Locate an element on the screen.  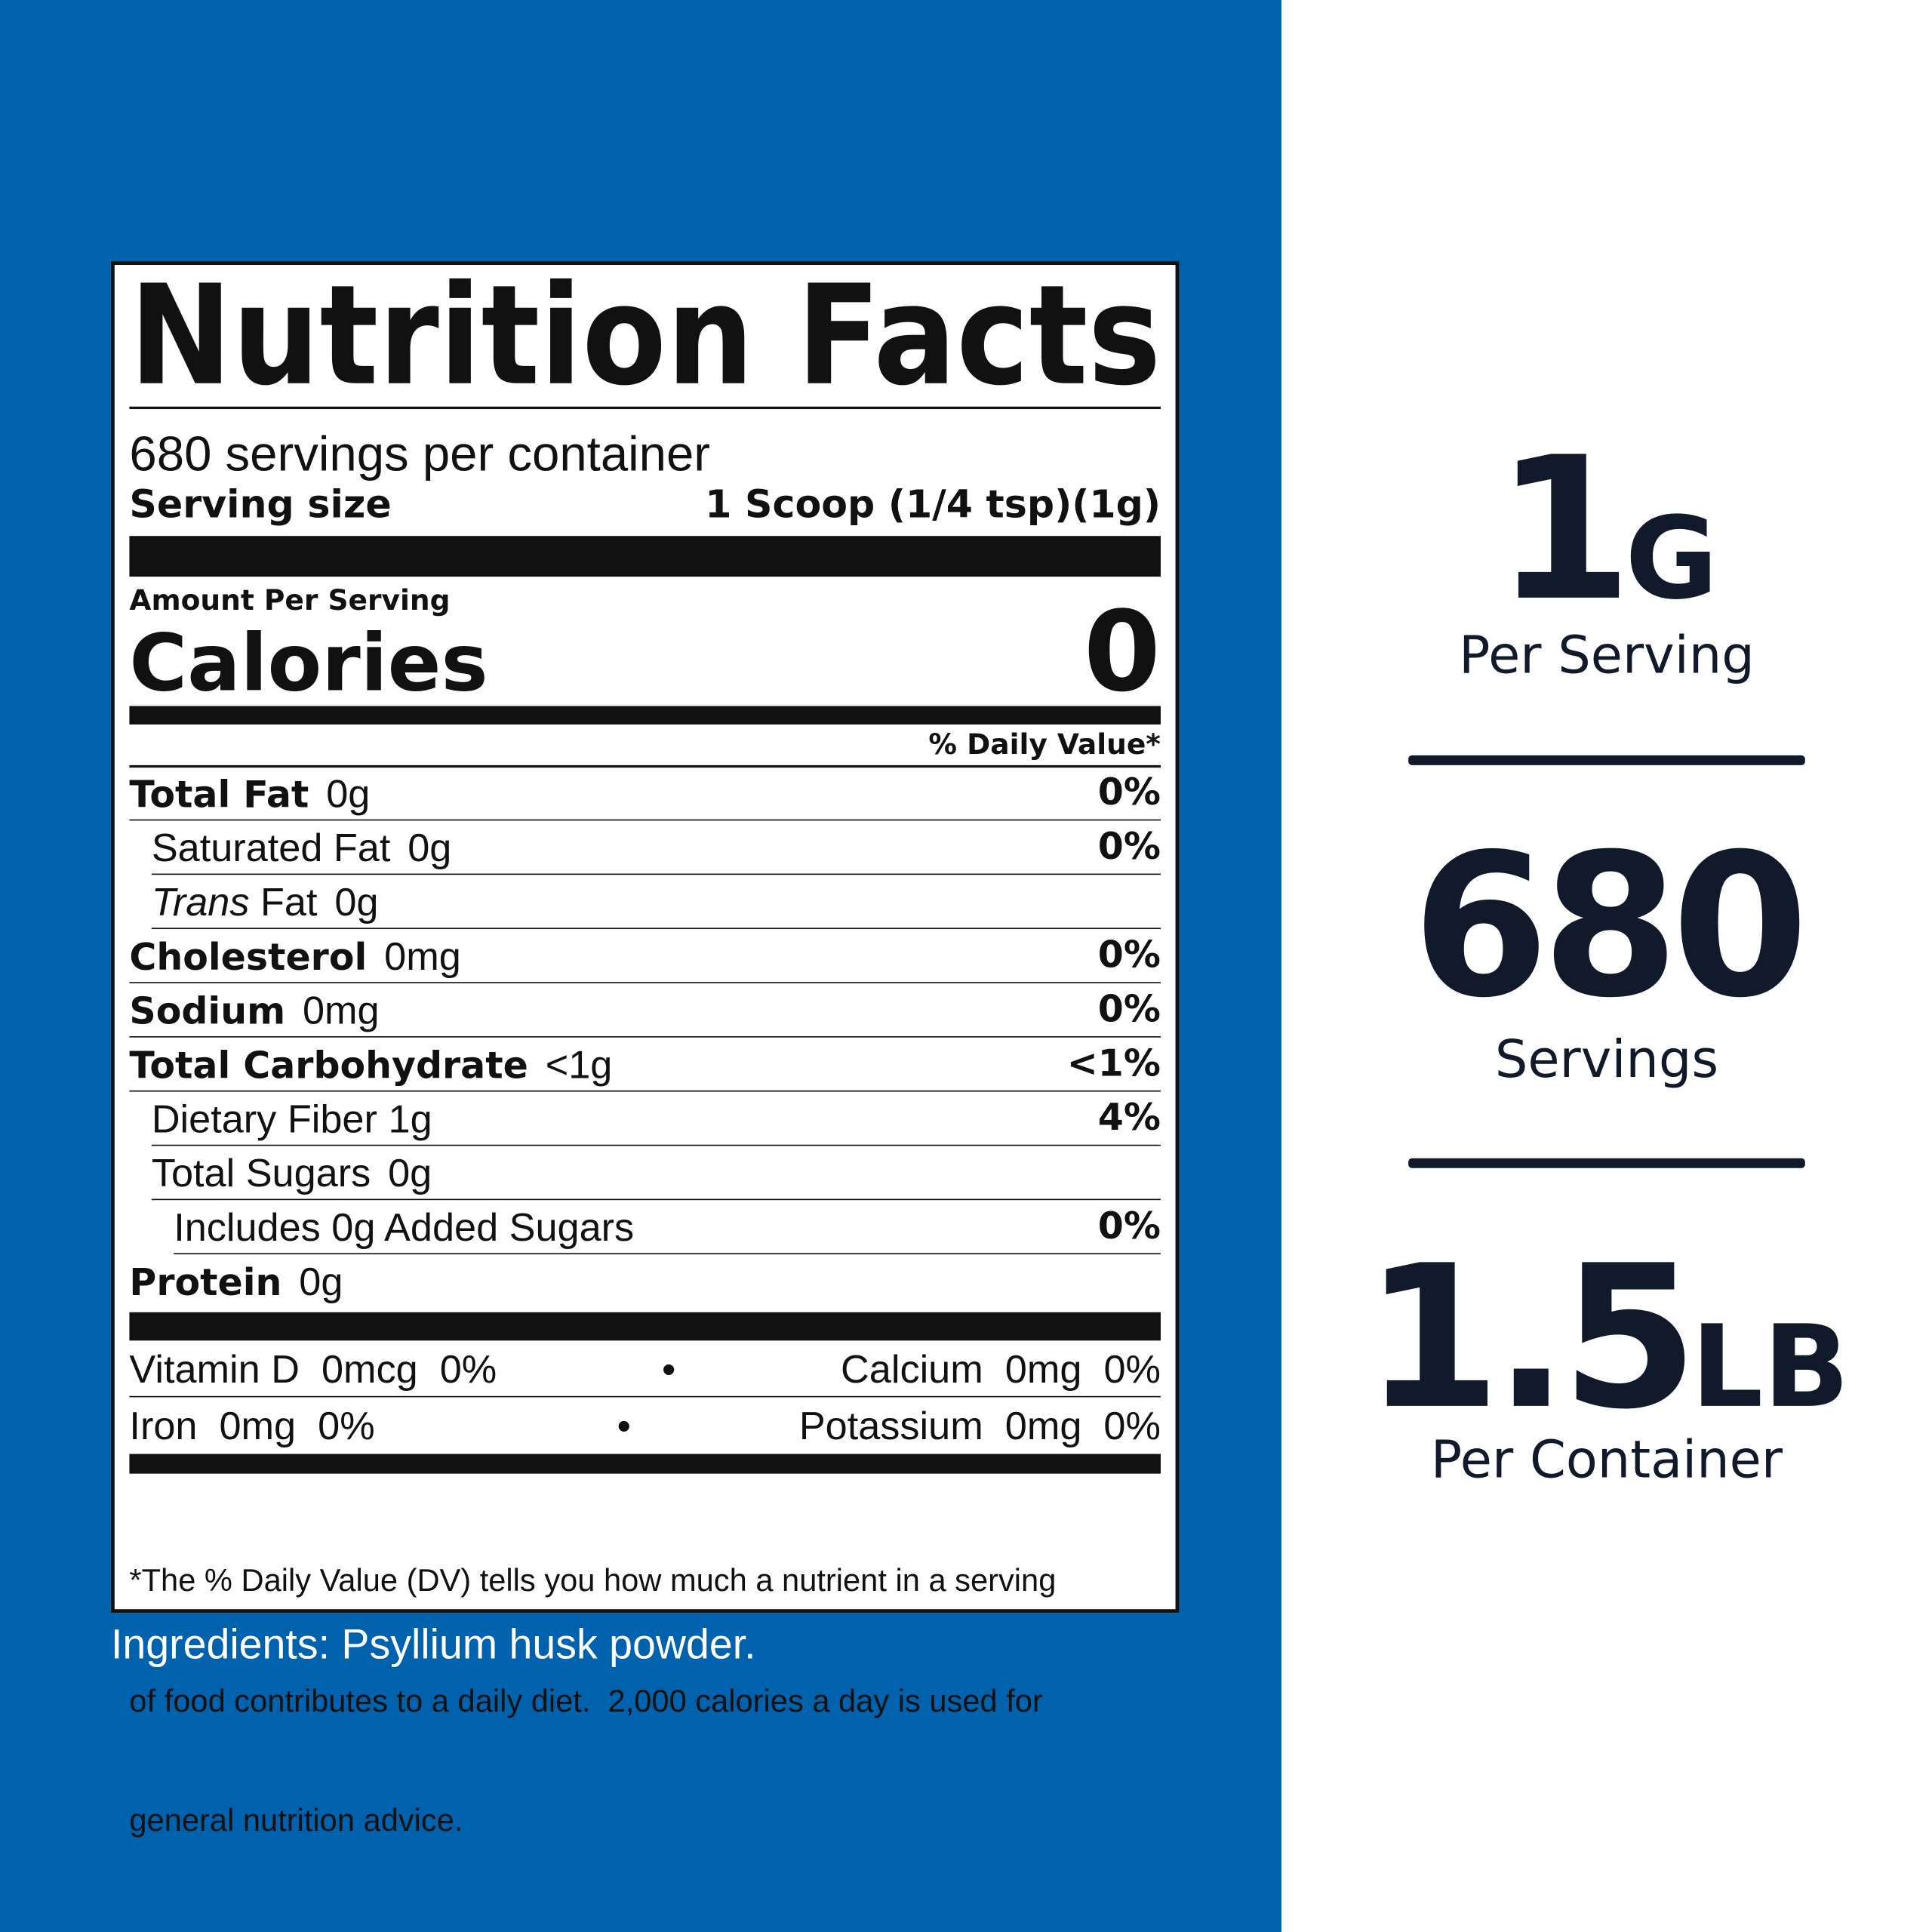
unit: G is located at coordinates (1671, 559).